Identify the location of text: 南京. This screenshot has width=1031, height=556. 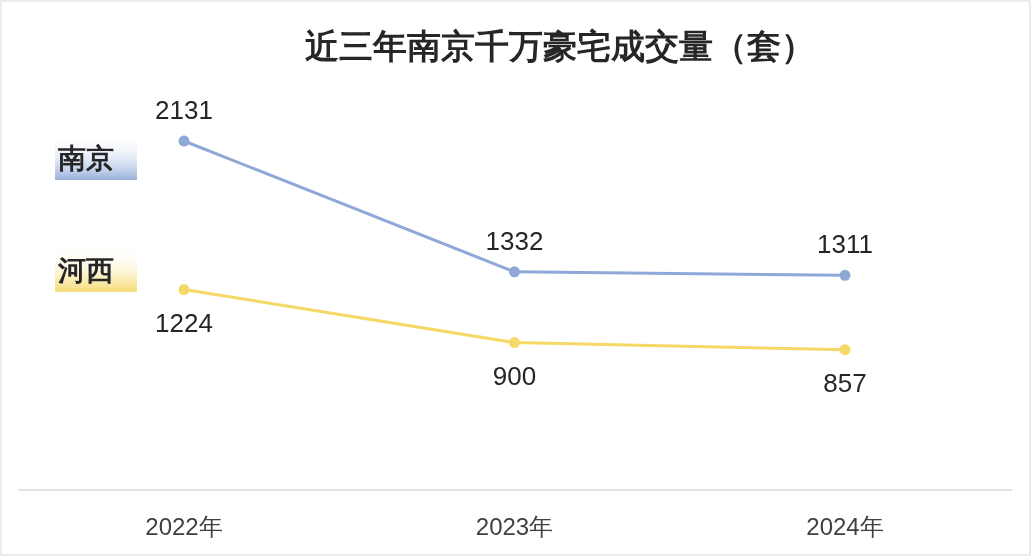
(85, 158).